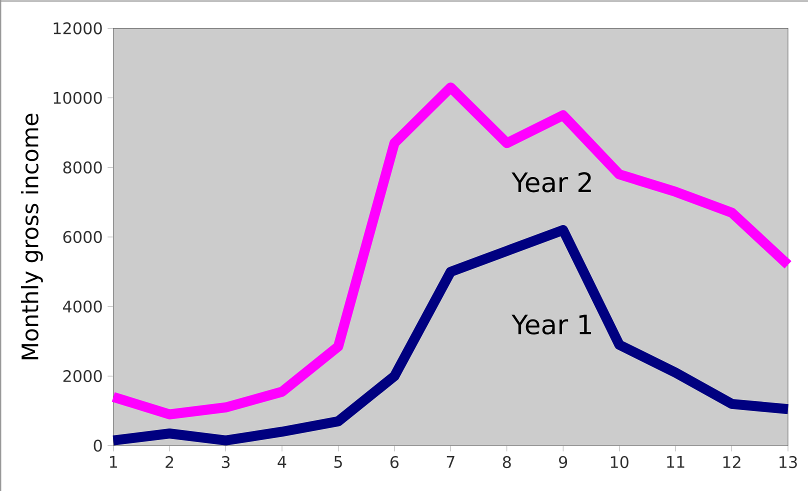 The width and height of the screenshot is (808, 491). What do you see at coordinates (450, 462) in the screenshot?
I see `x-tick-label: 7` at bounding box center [450, 462].